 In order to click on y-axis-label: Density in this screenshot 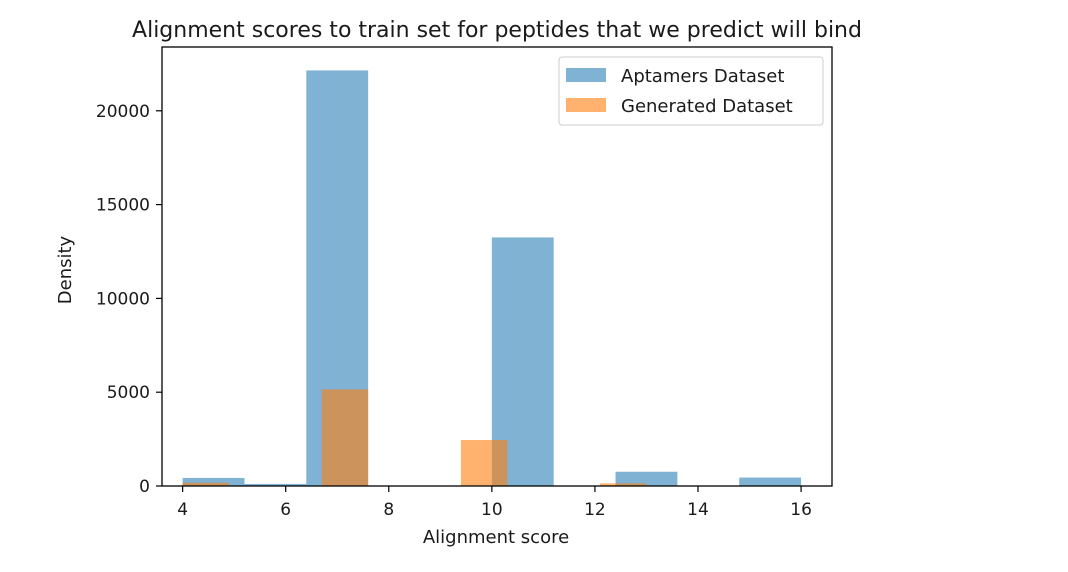, I will do `click(65, 269)`.